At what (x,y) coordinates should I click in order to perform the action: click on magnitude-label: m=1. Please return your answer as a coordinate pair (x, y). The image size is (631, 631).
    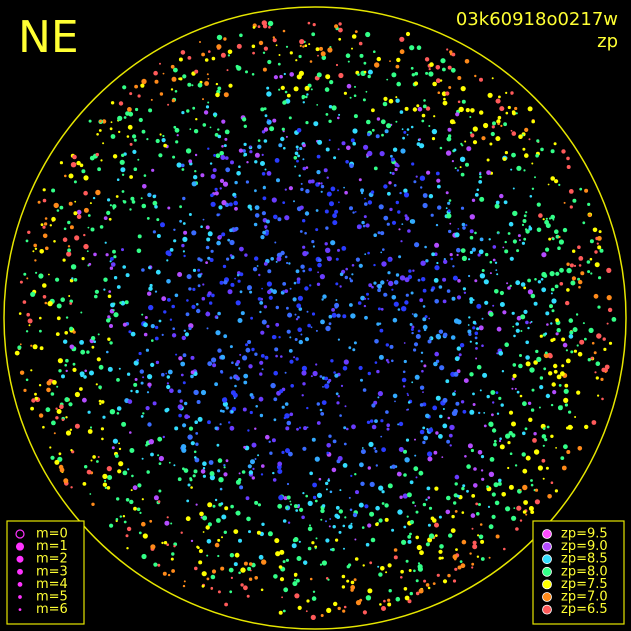
    Looking at the image, I should click on (52, 546).